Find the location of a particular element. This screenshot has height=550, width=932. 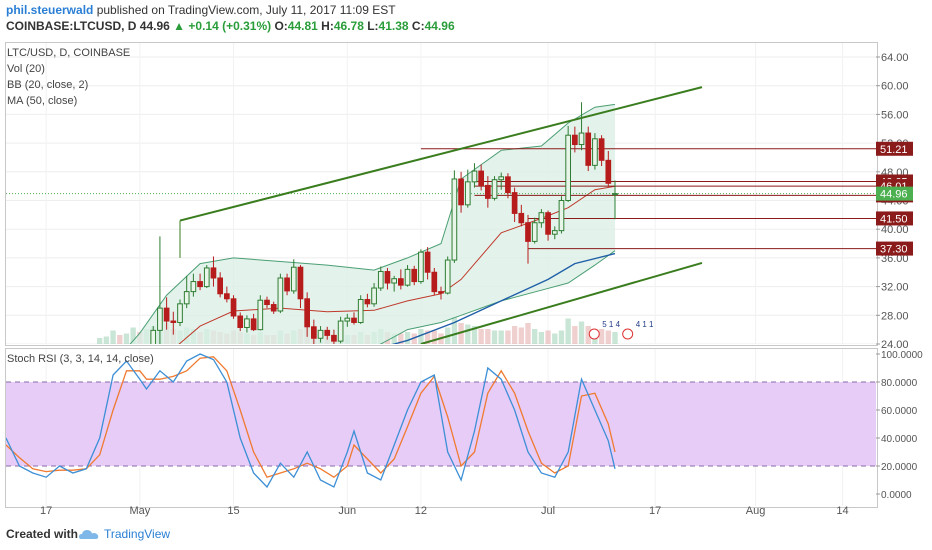

tradingview-cloud-icon is located at coordinates (89, 534).